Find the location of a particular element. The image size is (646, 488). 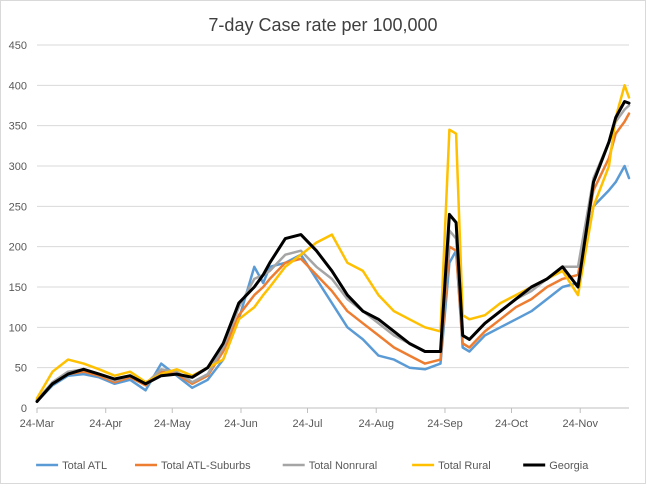

y-axis: 0 50 100 150 200 250 300 350 400 450 is located at coordinates (18, 227).